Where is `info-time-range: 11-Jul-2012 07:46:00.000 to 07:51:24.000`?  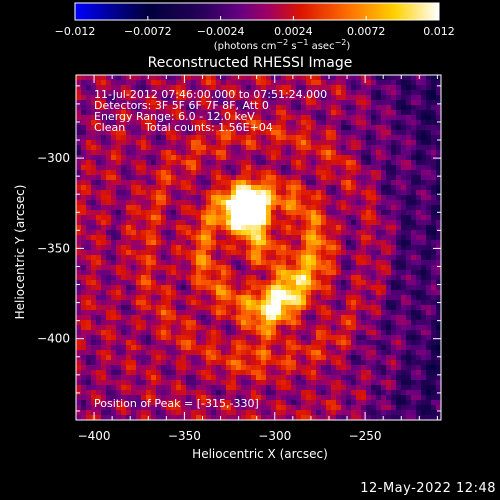
info-time-range: 11-Jul-2012 07:46:00.000 to 07:51:24.000 is located at coordinates (211, 94).